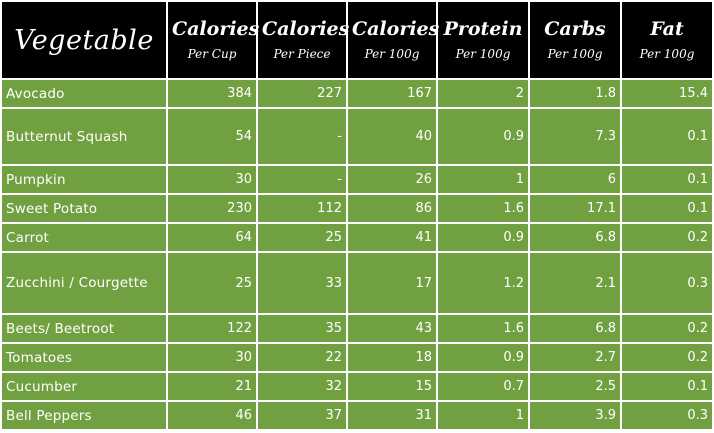  Describe the element at coordinates (575, 415) in the screenshot. I see `cell-carbs: 3.9` at that location.